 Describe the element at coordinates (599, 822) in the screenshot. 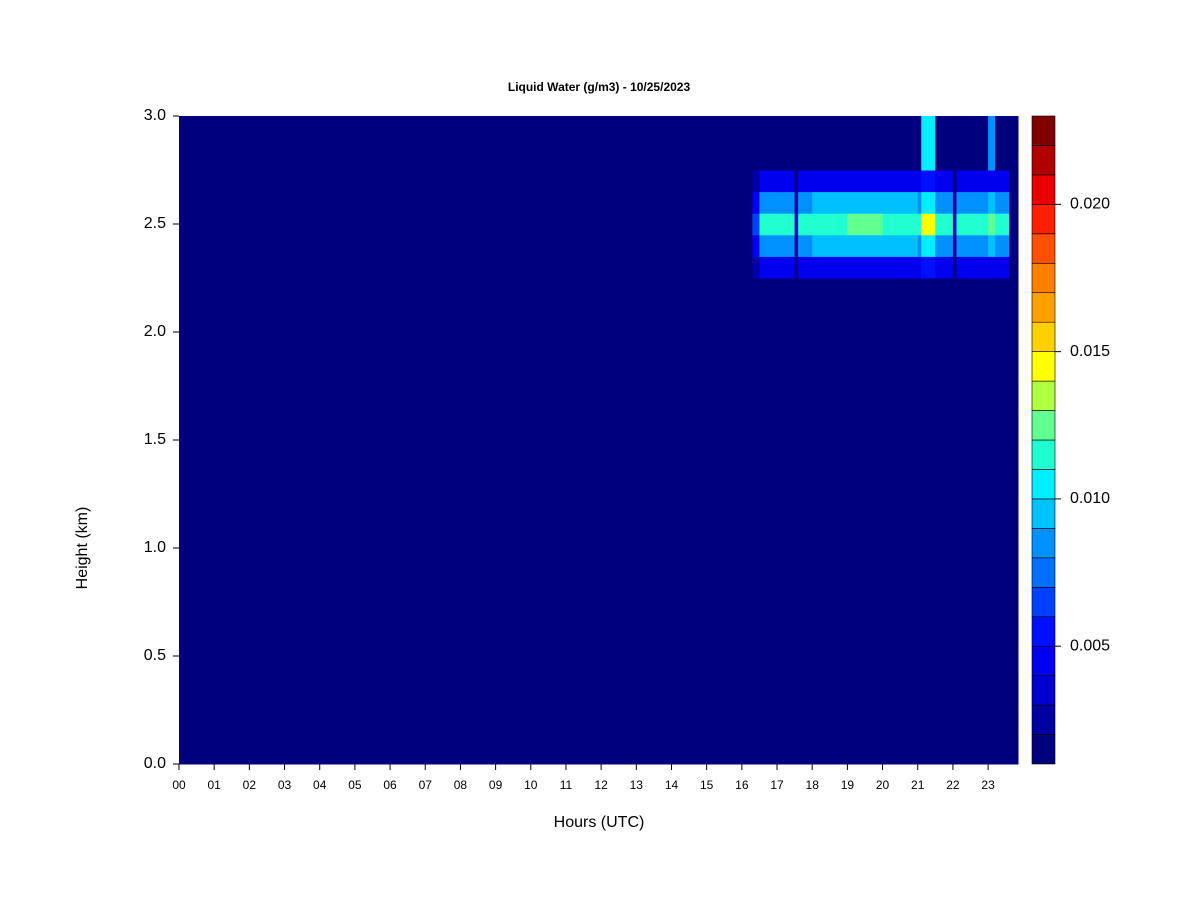

I see `x-axis-label: Hours (UTC)` at that location.